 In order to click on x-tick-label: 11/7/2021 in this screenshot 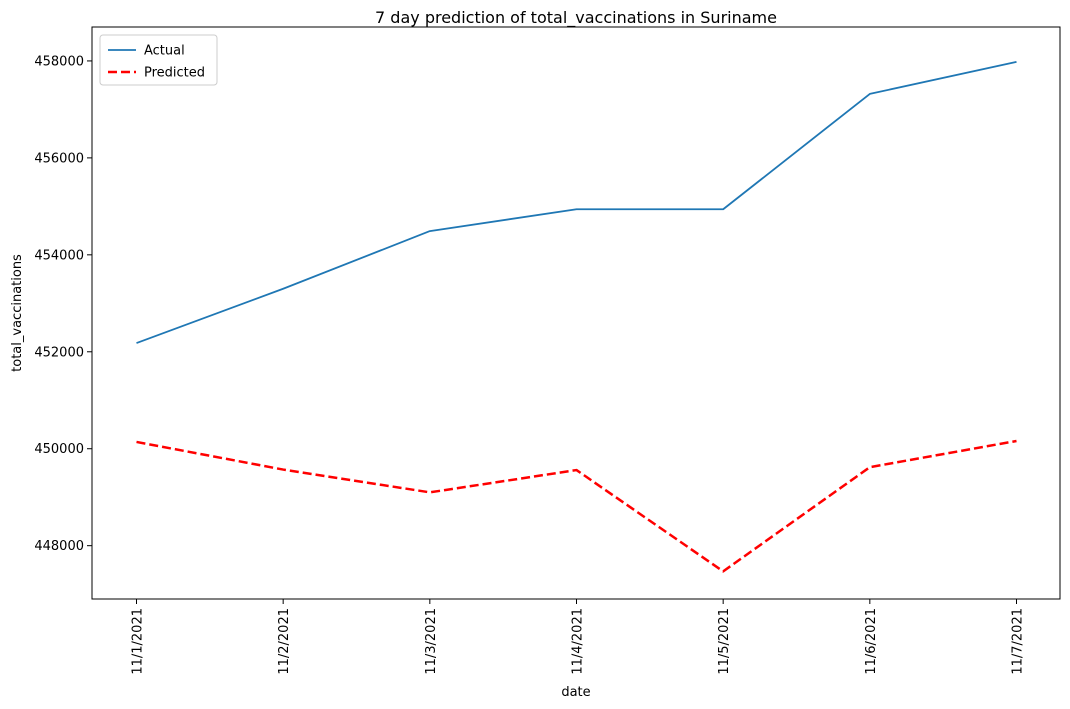, I will do `click(1018, 641)`.